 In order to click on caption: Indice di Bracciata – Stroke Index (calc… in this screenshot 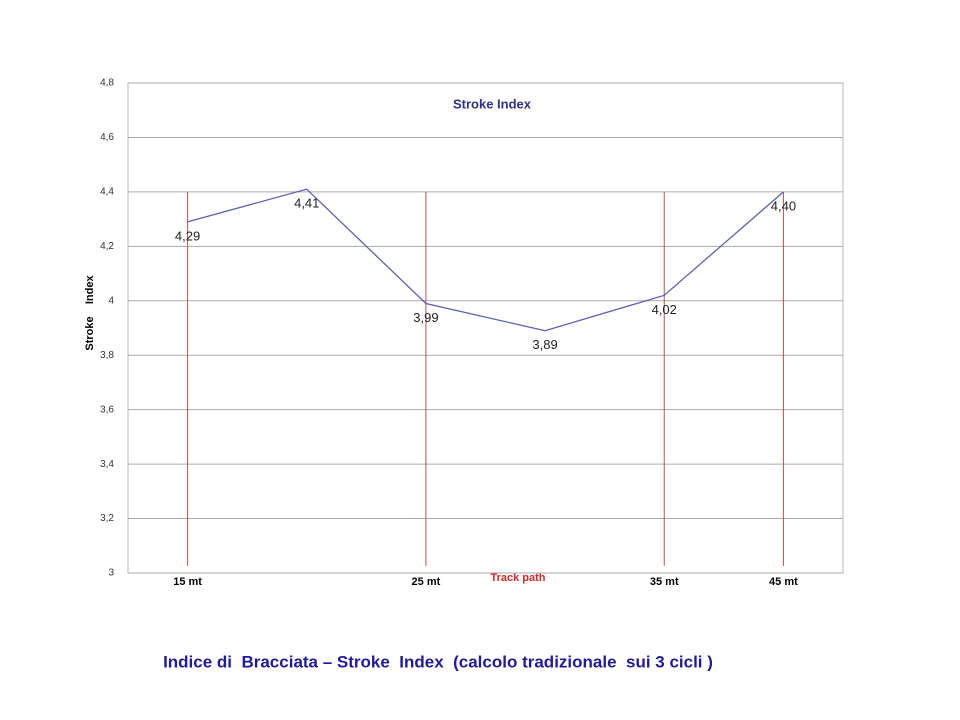, I will do `click(438, 661)`.